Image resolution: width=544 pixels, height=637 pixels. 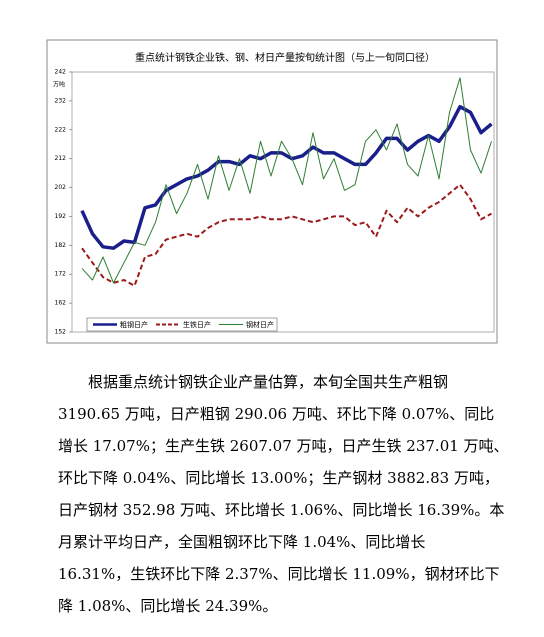 I want to click on y-tick-label: 222, so click(x=61, y=129).